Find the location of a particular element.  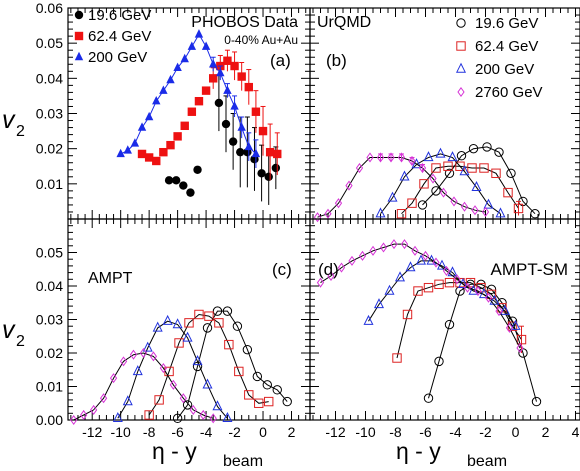

series-ampt2760 is located at coordinates (143, 386).